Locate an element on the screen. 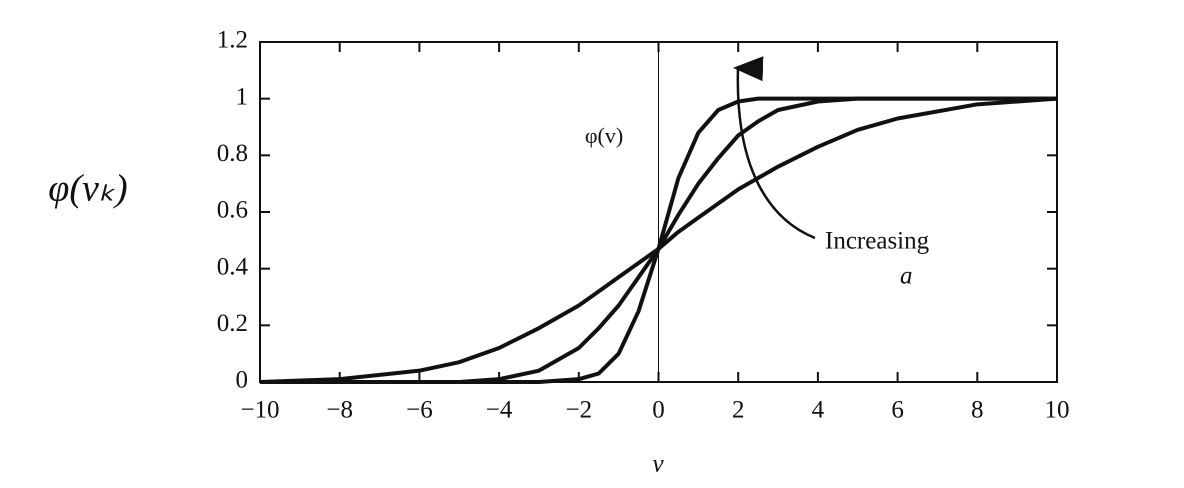  x-tick-label: 10 is located at coordinates (1057, 410).